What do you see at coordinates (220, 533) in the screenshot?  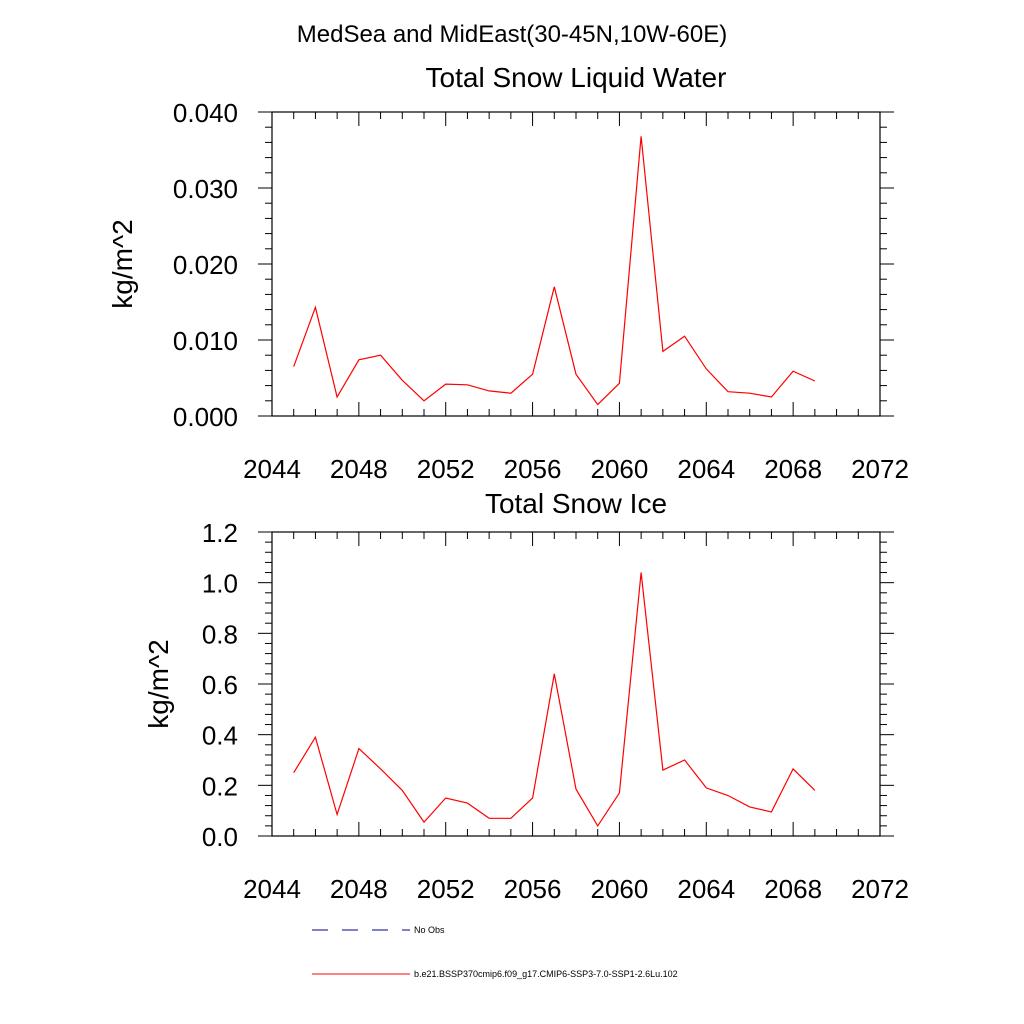 I see `y-tick-label: 1.2` at bounding box center [220, 533].